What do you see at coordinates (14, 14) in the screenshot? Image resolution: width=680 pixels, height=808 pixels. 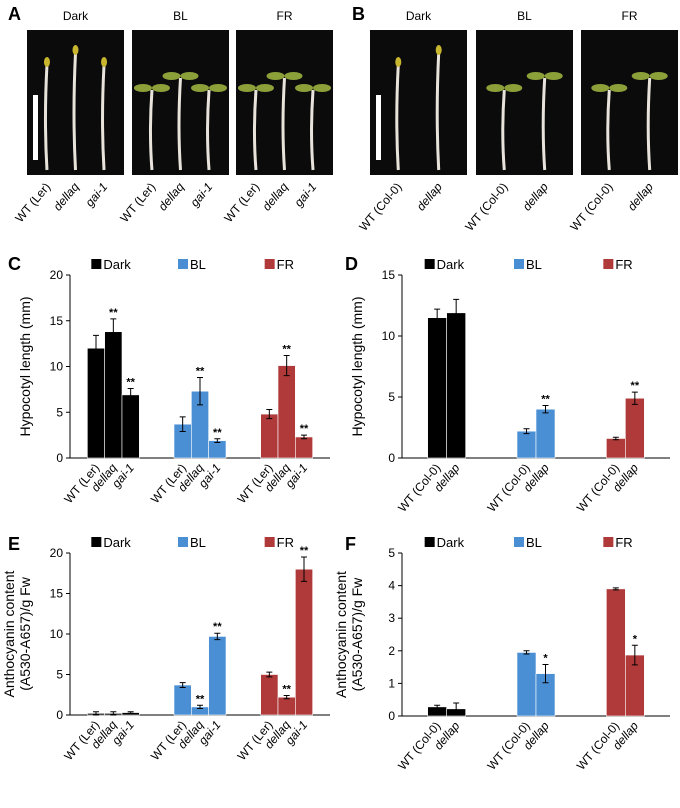 I see `panel-letter: A` at bounding box center [14, 14].